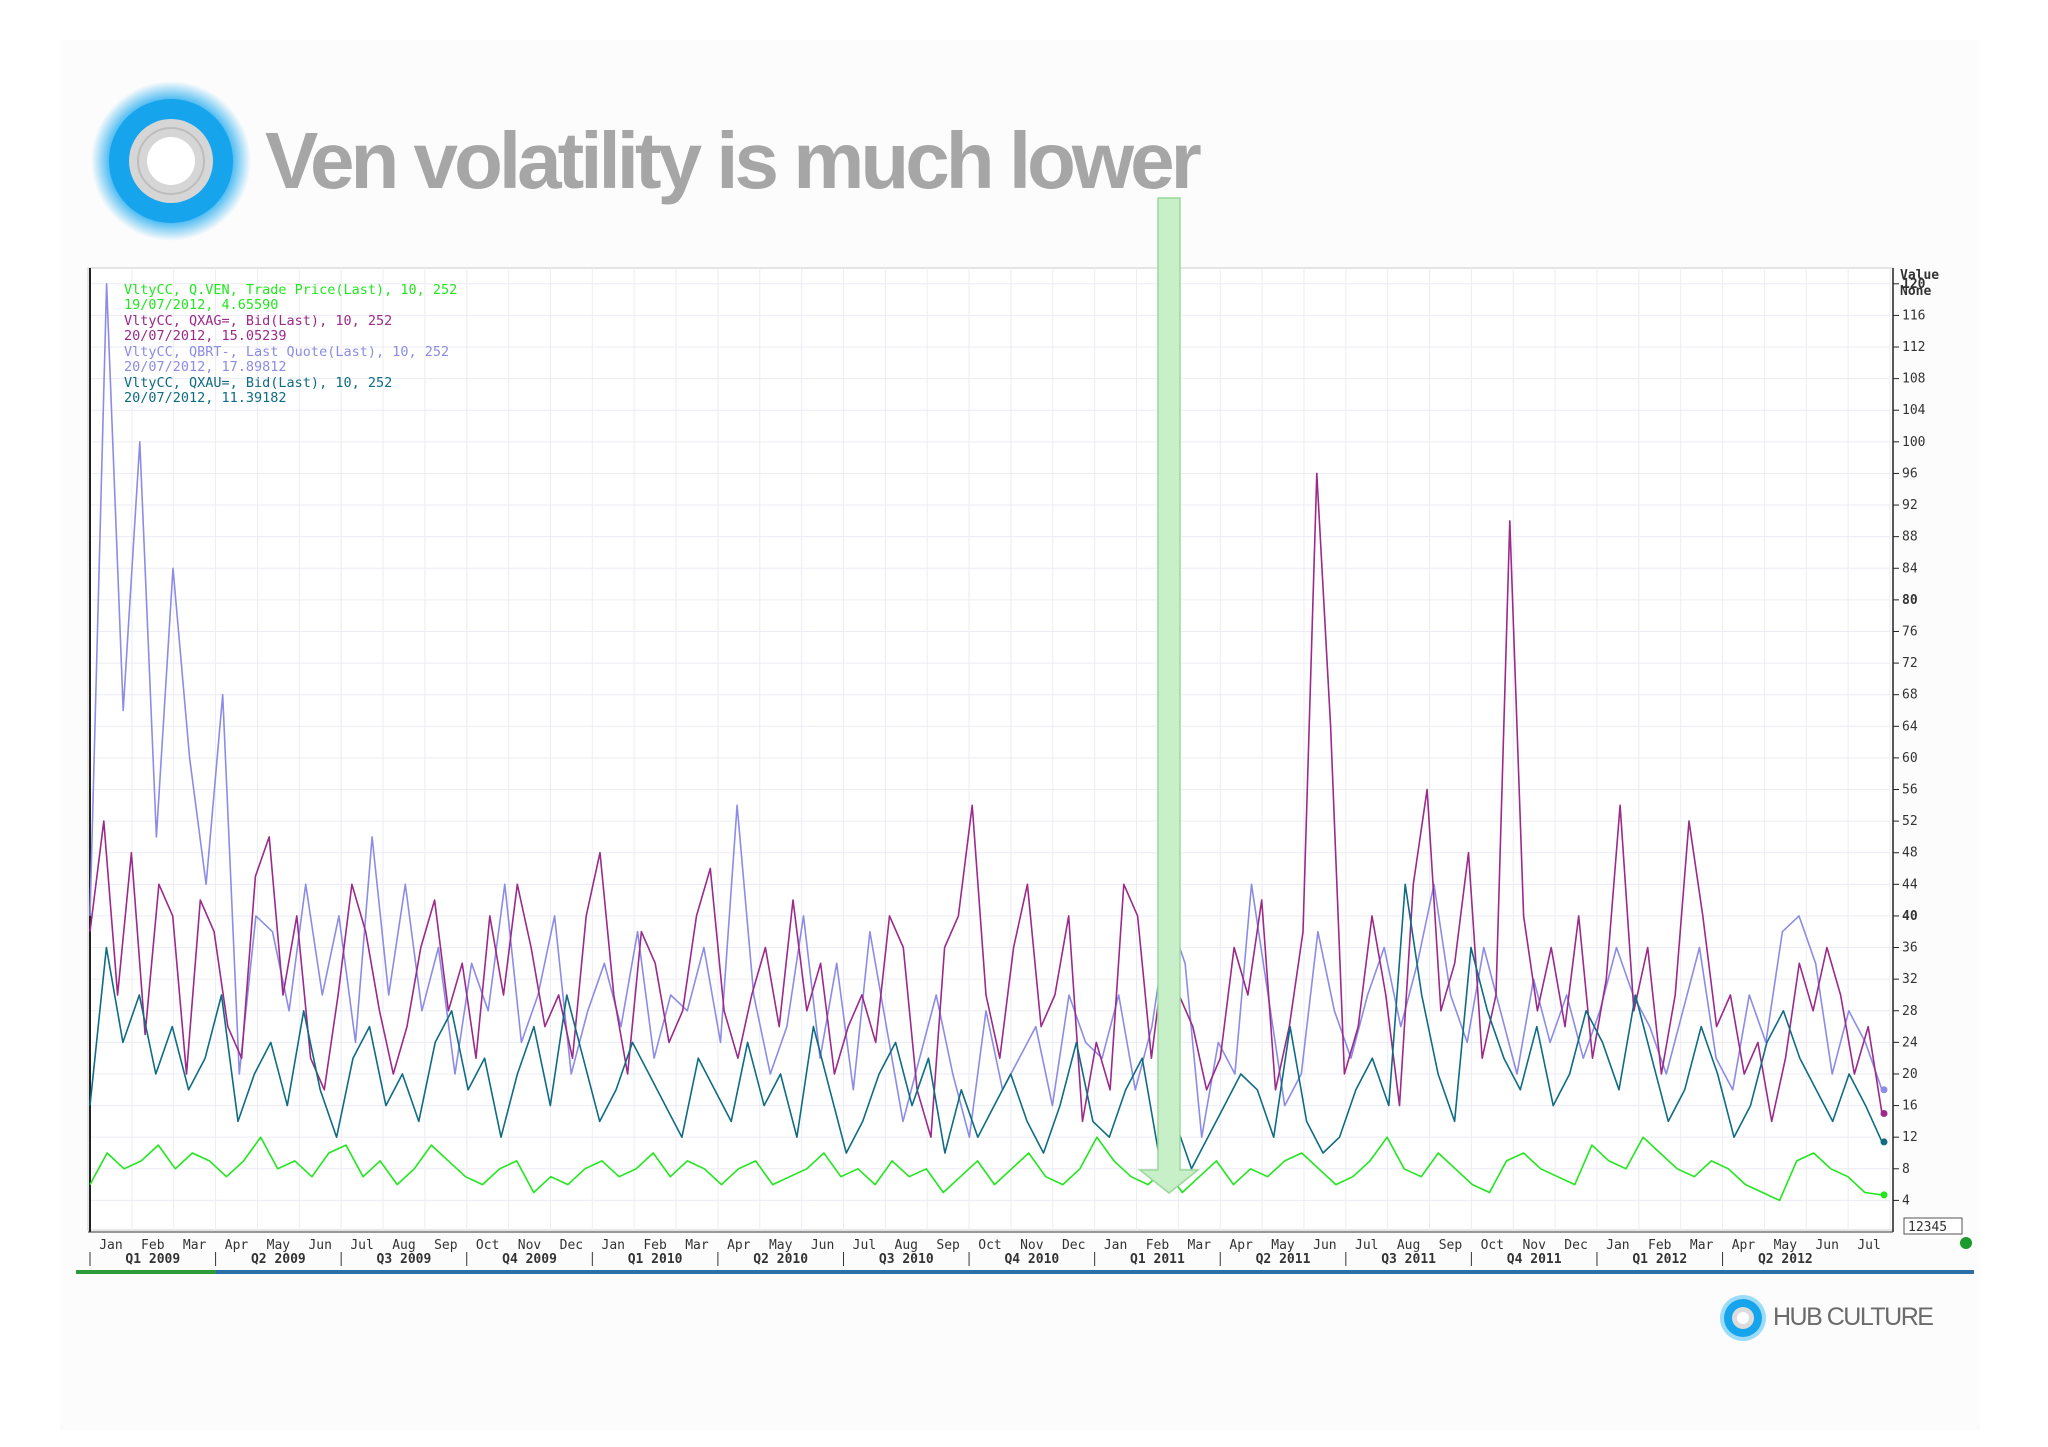 The width and height of the screenshot is (2048, 1447). I want to click on x-quarter-label: Q2 2009, so click(278, 1259).